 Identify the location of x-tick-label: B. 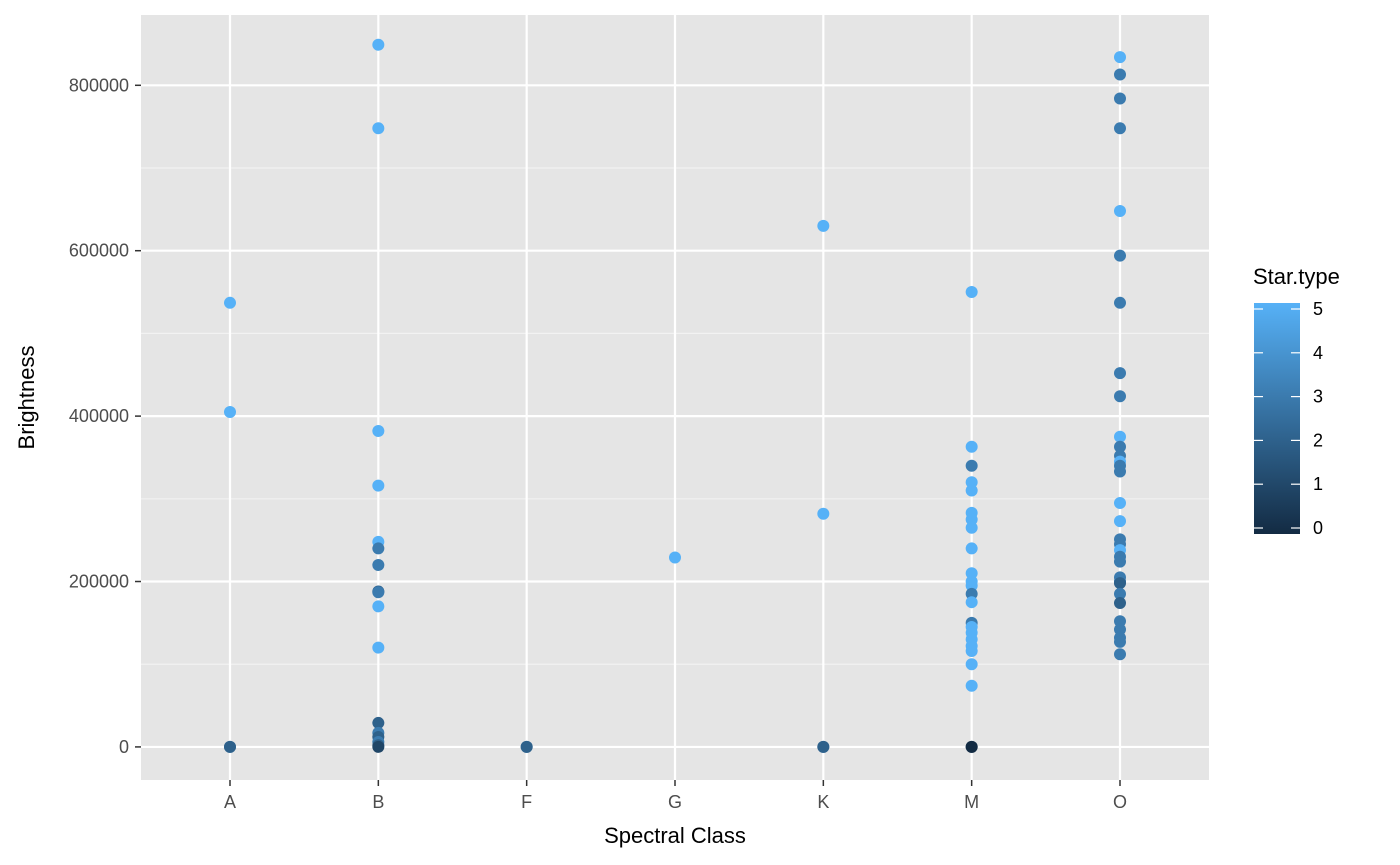
(378, 802).